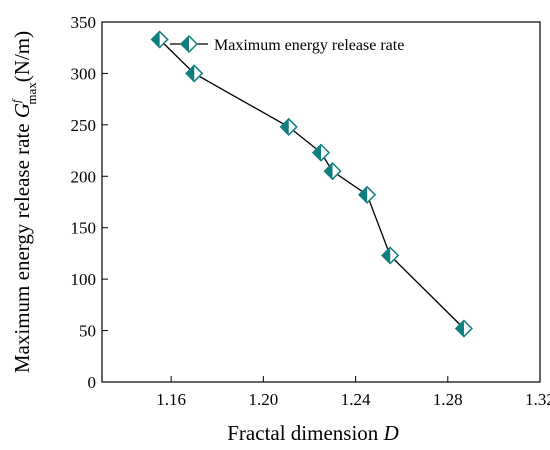 The image size is (550, 450). I want to click on legend-label: Maximum energy release rate, so click(309, 45).